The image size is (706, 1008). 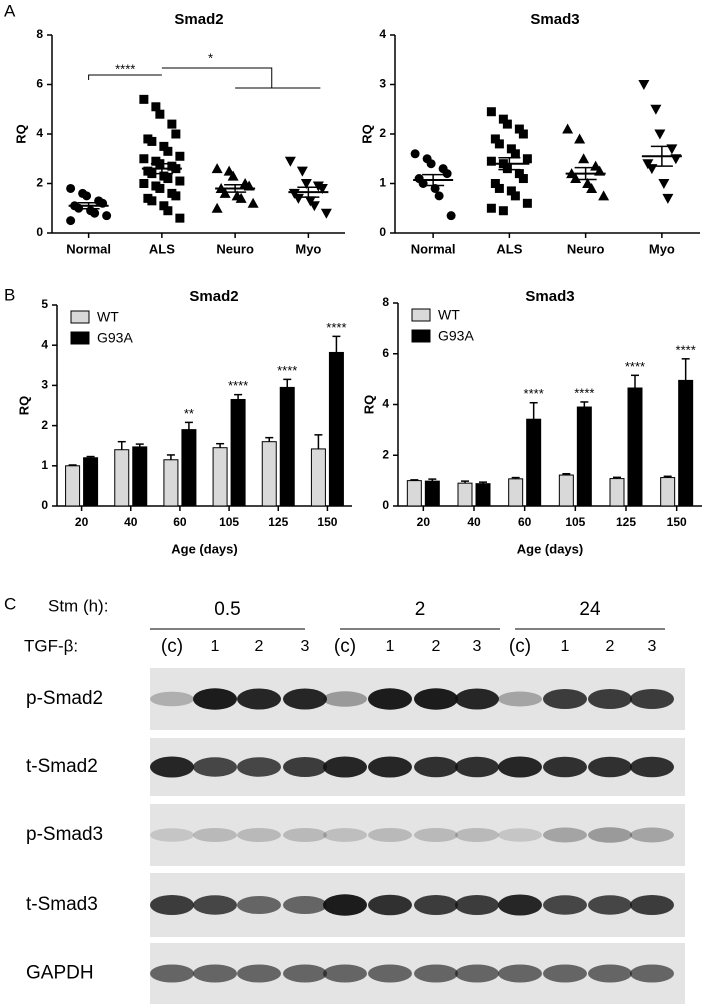 I want to click on stm-value: 0.5, so click(x=227, y=609).